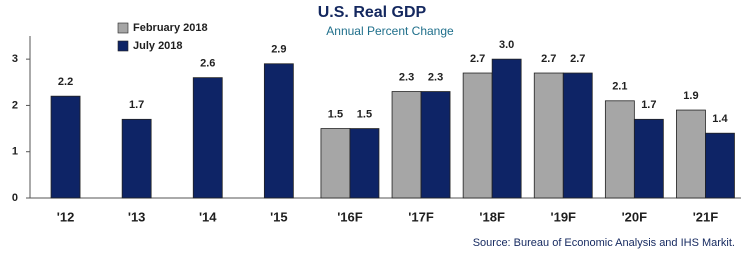 The image size is (745, 253). I want to click on x-tick-label: '14, so click(208, 216).